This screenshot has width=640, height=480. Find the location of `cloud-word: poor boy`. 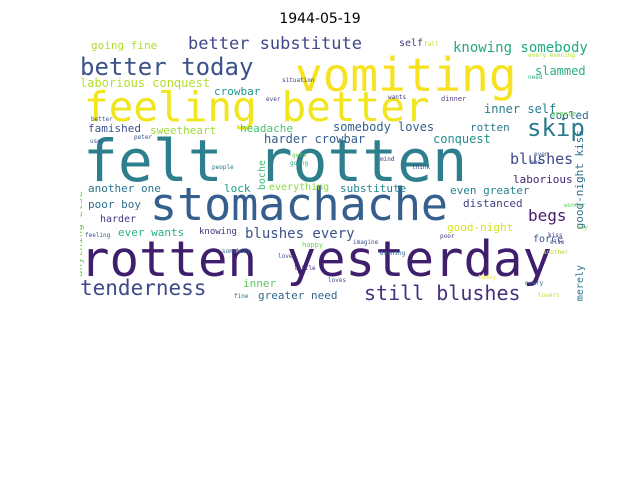

cloud-word: poor boy is located at coordinates (114, 204).